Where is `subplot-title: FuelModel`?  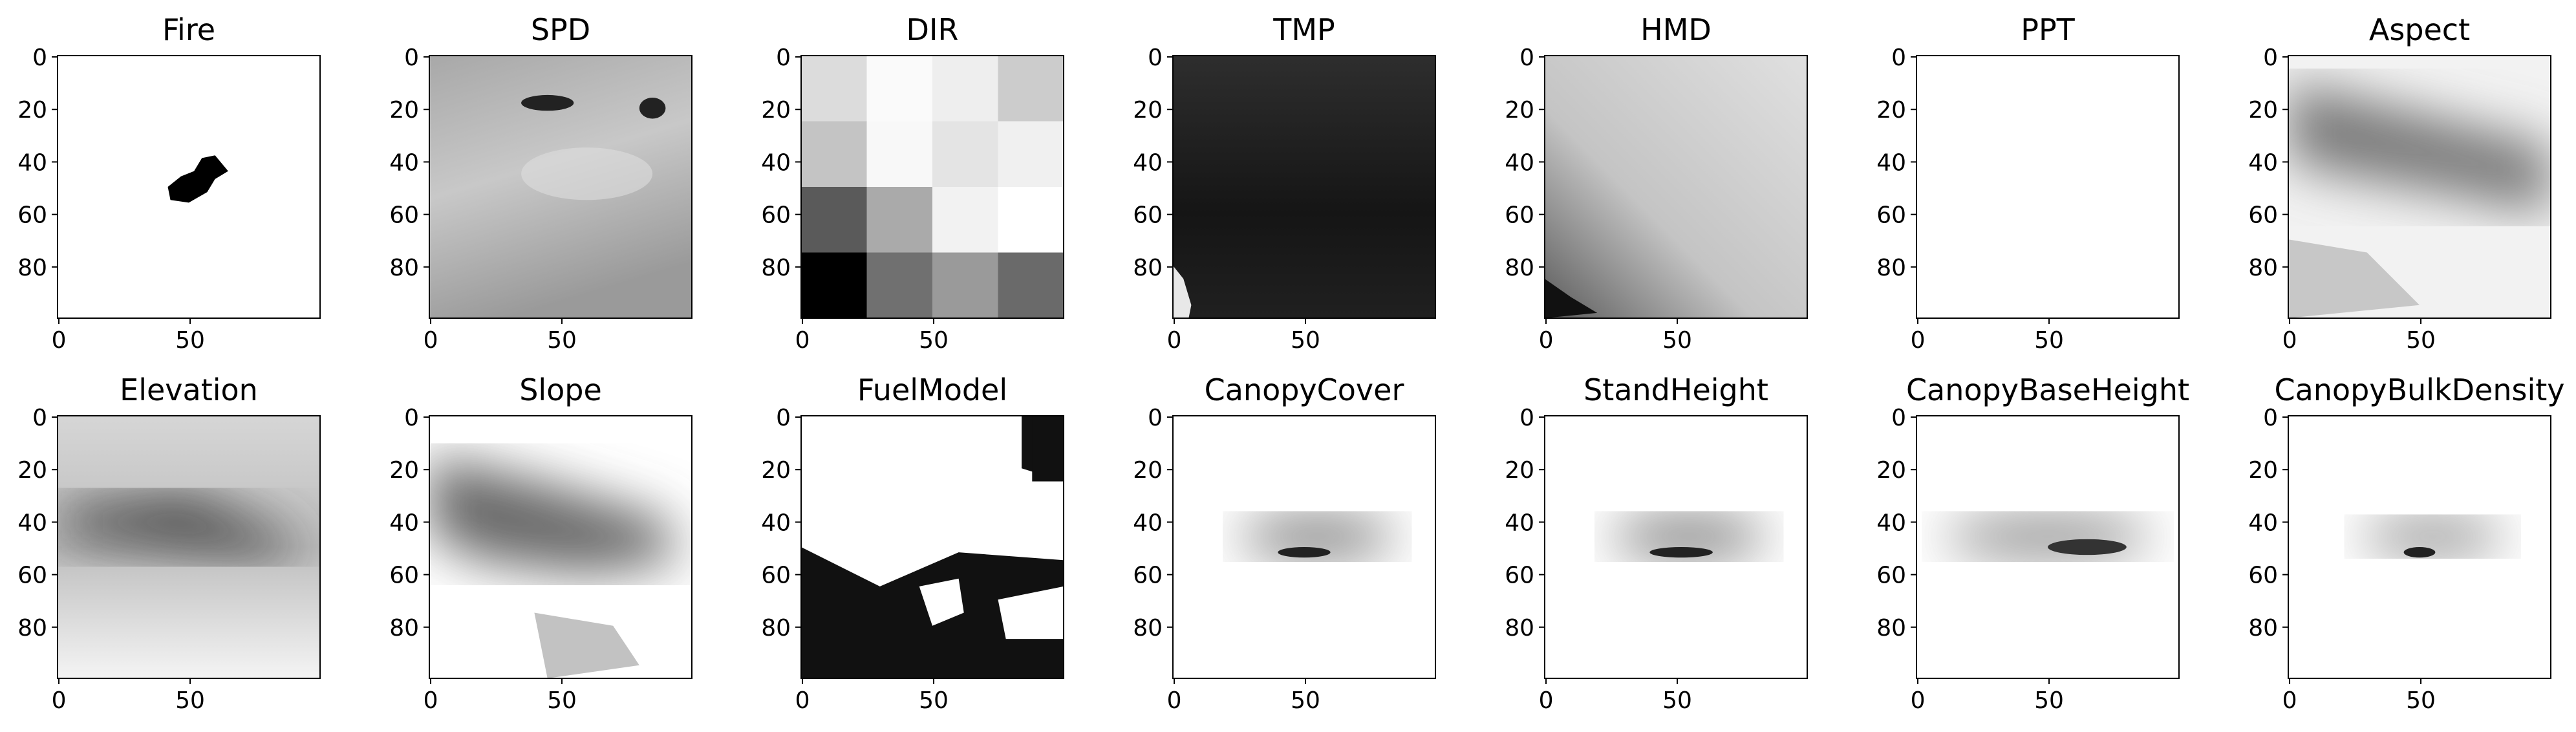
subplot-title: FuelModel is located at coordinates (932, 389).